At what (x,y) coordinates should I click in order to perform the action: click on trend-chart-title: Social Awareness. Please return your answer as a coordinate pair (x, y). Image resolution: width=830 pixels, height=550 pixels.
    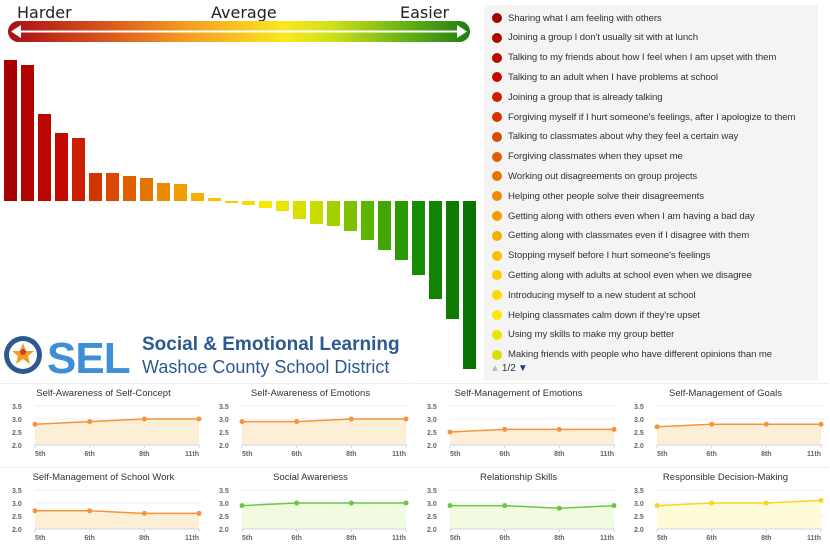
    Looking at the image, I should click on (310, 477).